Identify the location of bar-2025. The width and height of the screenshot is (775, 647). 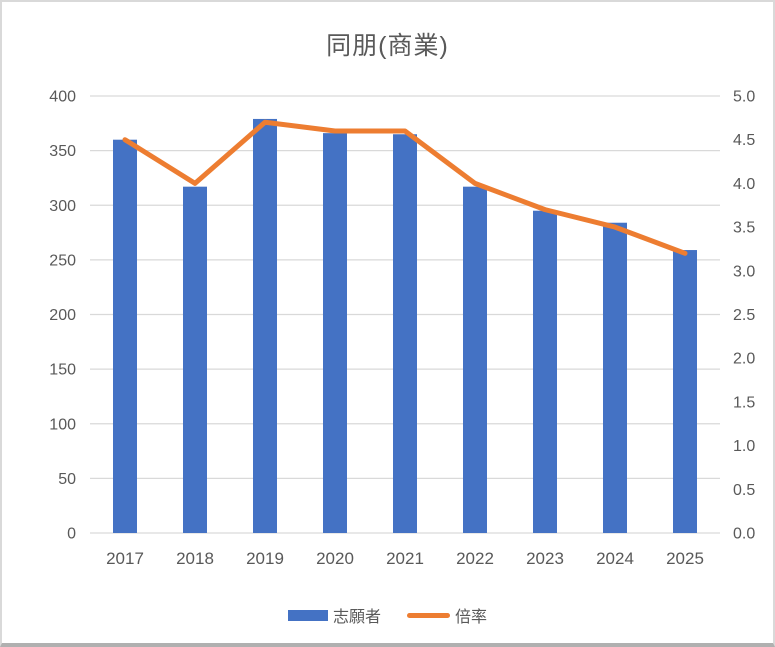
(685, 392).